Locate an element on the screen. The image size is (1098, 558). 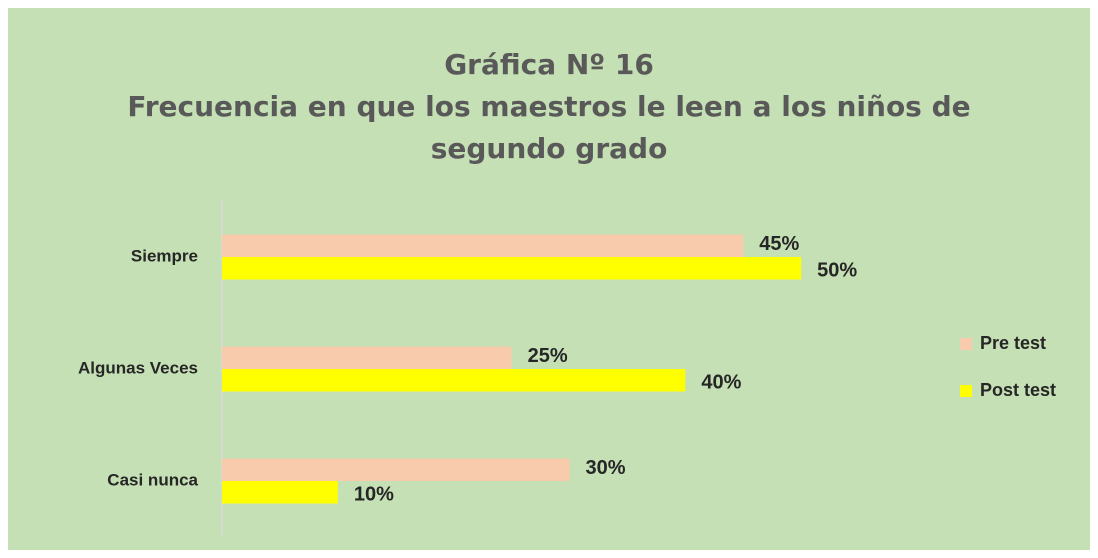
data-label: 10% is located at coordinates (374, 495).